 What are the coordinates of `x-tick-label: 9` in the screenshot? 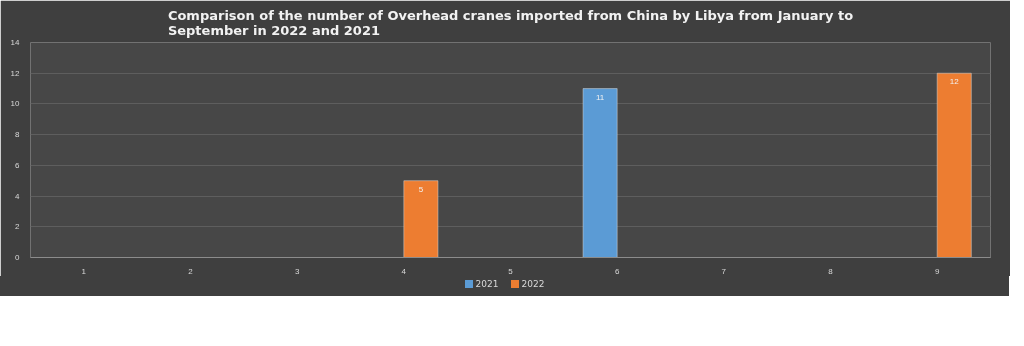 It's located at (937, 271).